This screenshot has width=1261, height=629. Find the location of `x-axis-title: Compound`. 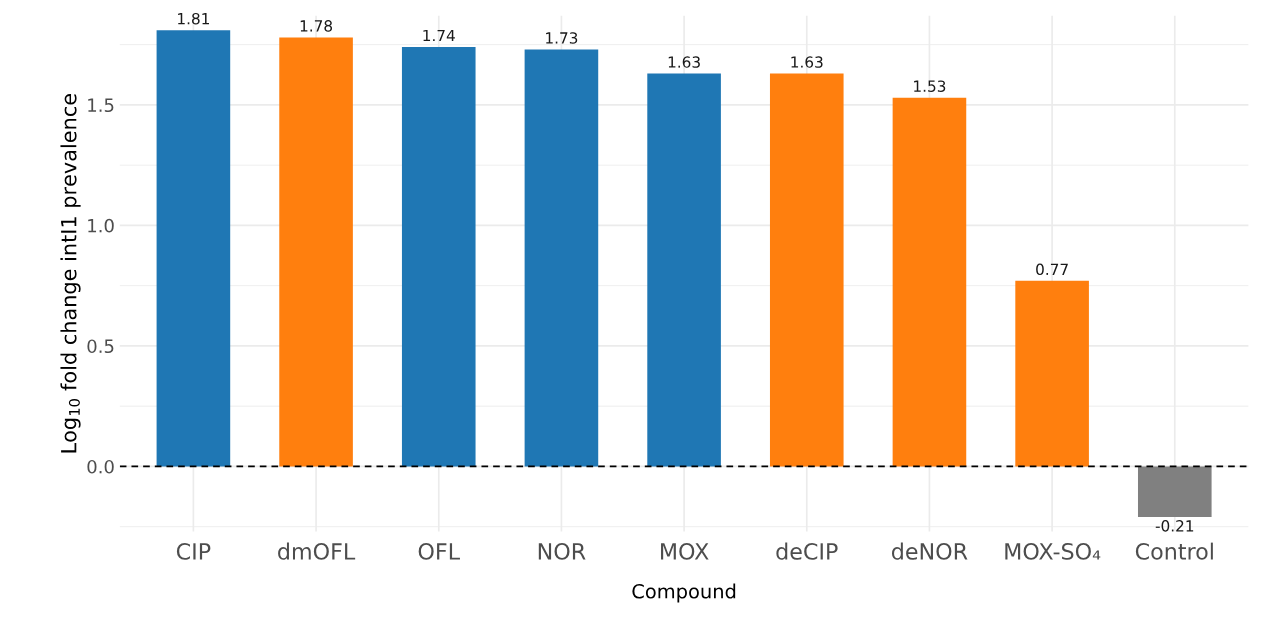

x-axis-title: Compound is located at coordinates (684, 593).